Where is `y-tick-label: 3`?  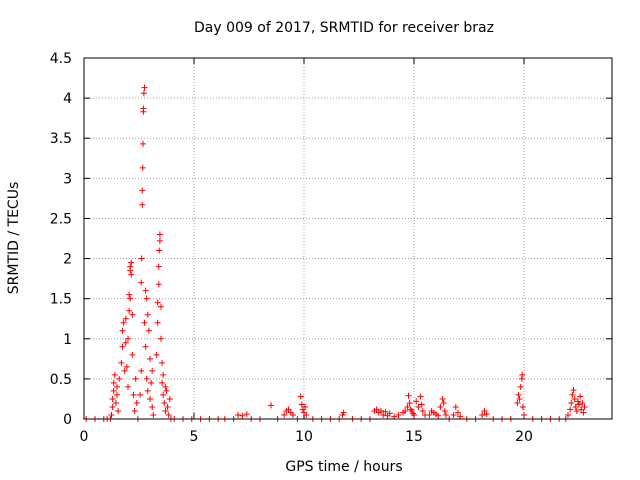 y-tick-label: 3 is located at coordinates (67, 179).